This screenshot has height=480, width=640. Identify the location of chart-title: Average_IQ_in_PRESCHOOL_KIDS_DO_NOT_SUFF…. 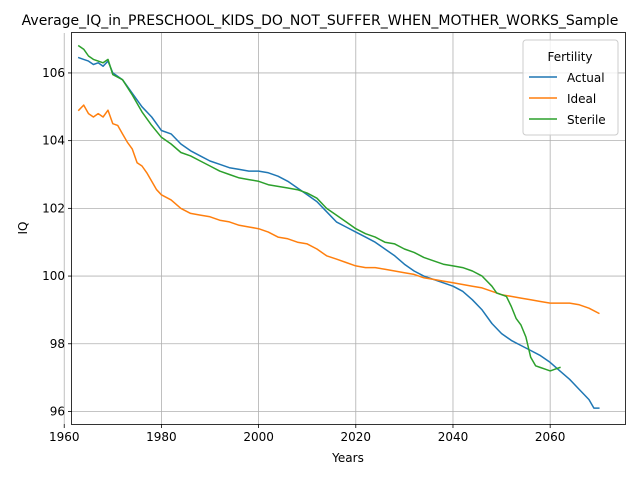
(320, 21).